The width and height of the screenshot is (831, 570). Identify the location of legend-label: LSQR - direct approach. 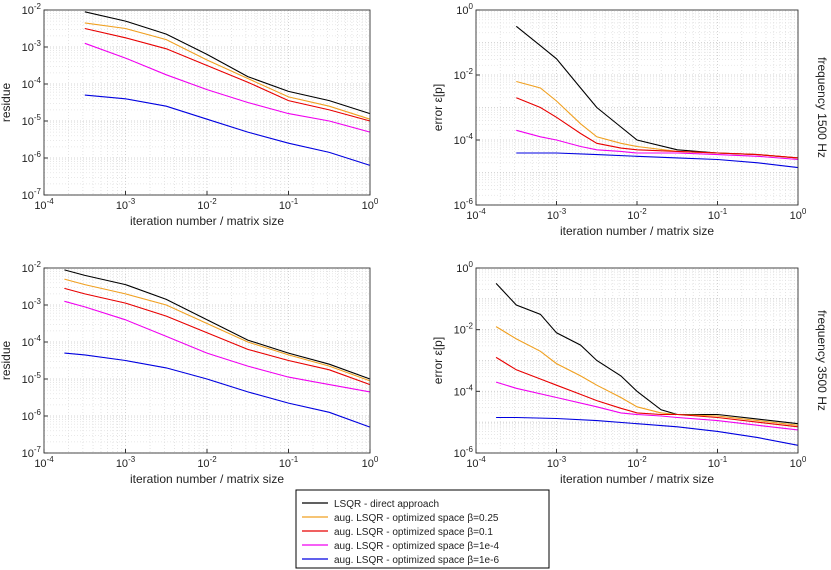
(386, 504).